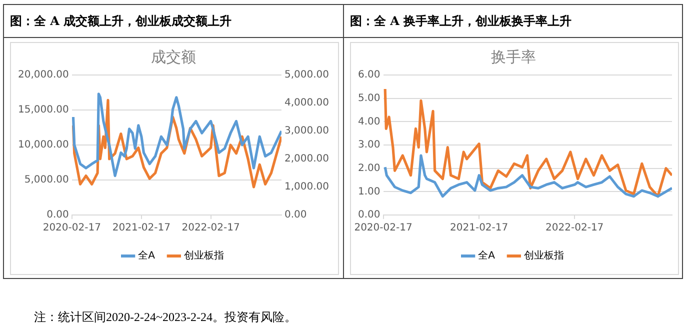 Image resolution: width=689 pixels, height=330 pixels. I want to click on y2-tick-label: 3,000.00, so click(306, 131).